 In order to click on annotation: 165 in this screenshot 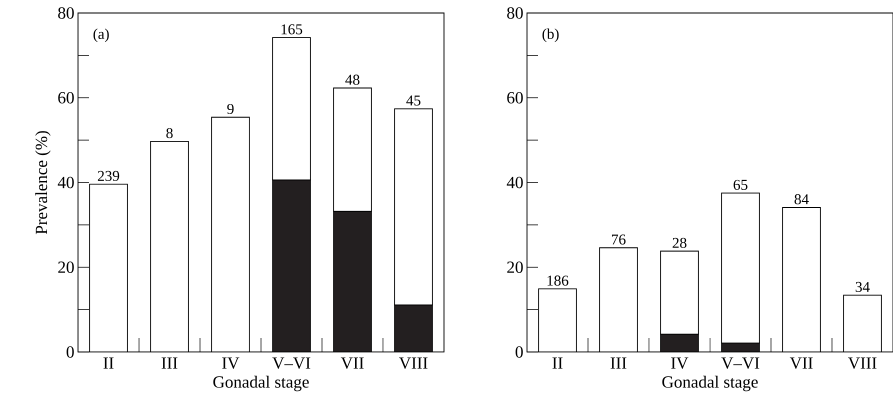, I will do `click(292, 29)`.